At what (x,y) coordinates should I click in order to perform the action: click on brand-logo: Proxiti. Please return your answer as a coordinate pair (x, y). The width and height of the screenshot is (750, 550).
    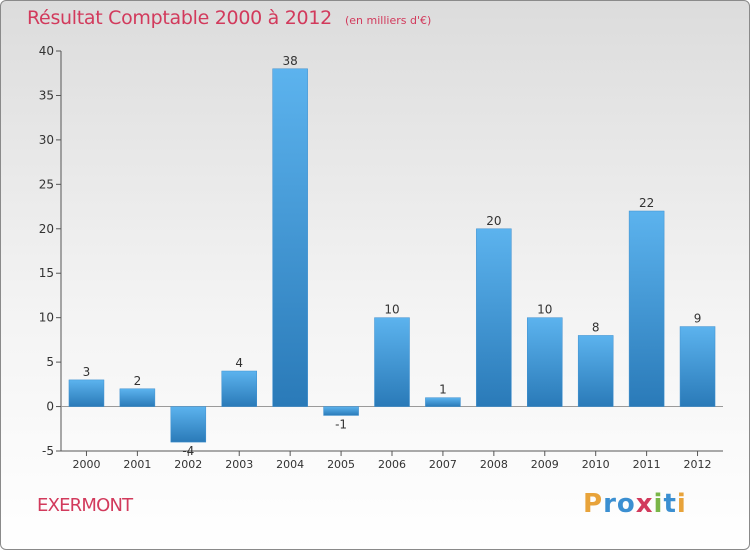
    Looking at the image, I should click on (635, 504).